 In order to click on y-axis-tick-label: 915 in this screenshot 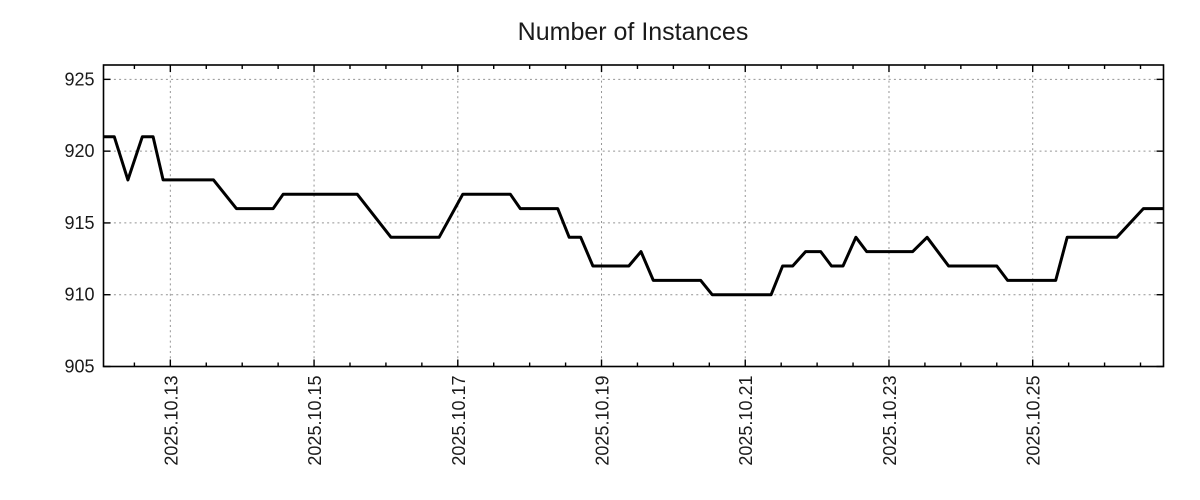, I will do `click(79, 223)`.